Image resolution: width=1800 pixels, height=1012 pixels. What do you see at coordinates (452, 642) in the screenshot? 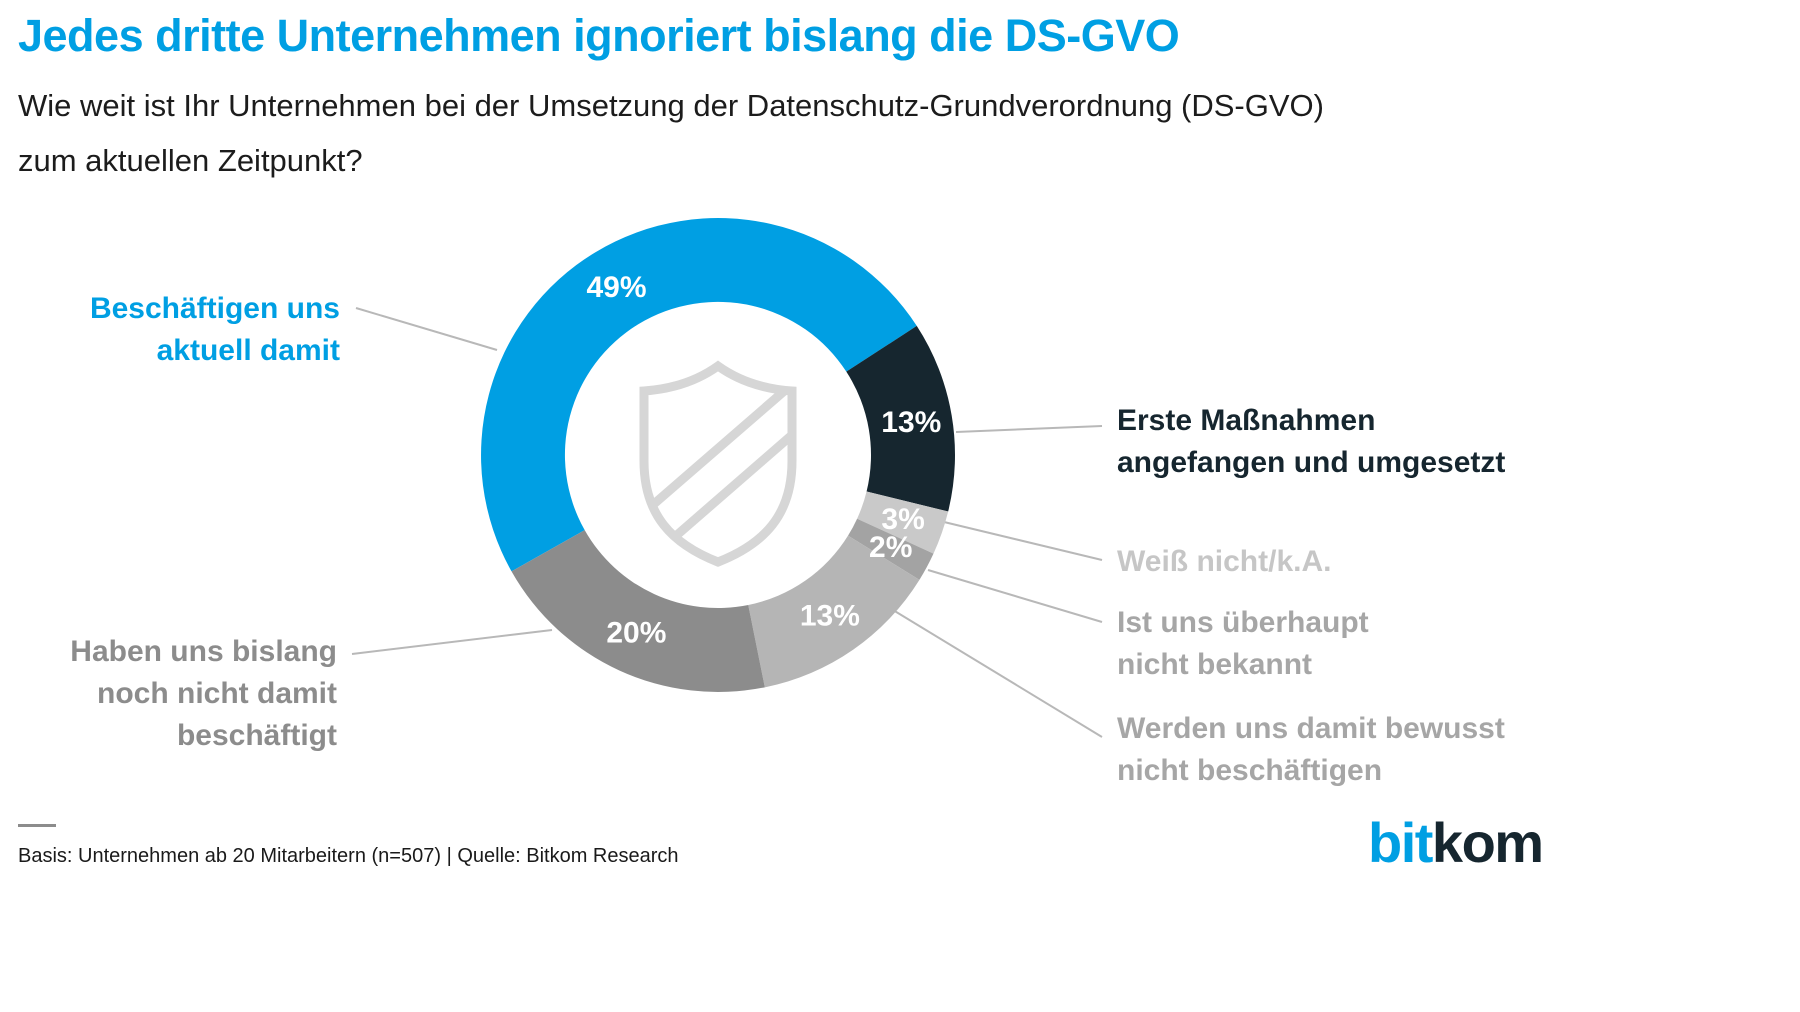
I see `leader-line-nicht-beschaeftigt` at bounding box center [452, 642].